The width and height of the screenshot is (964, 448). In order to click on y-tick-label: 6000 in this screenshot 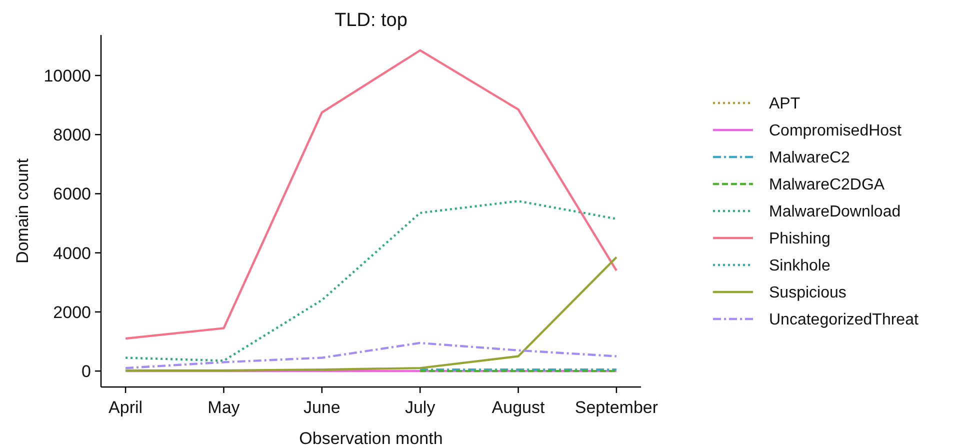, I will do `click(72, 194)`.